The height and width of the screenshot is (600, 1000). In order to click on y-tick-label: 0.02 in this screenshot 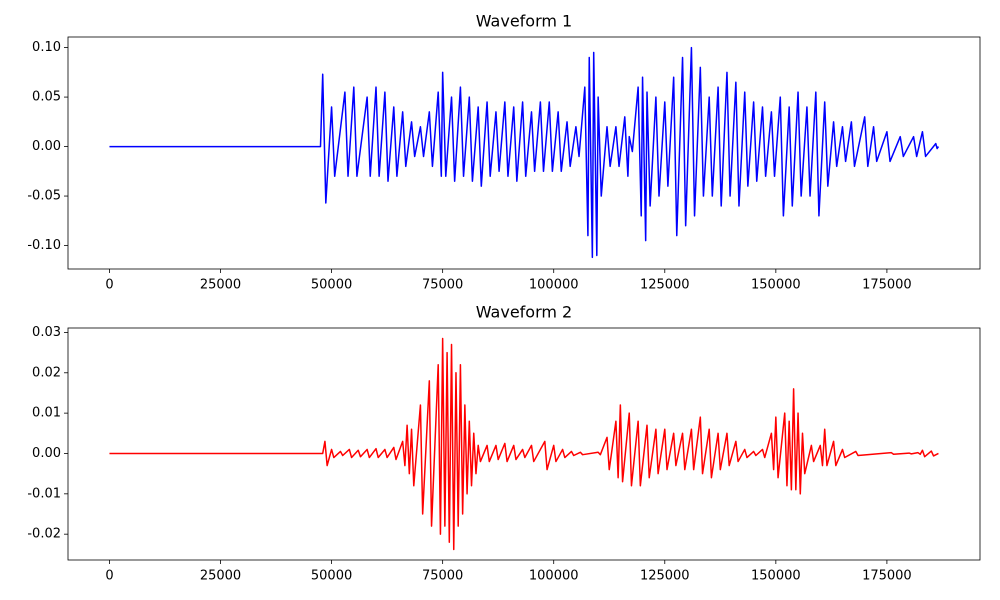, I will do `click(46, 372)`.